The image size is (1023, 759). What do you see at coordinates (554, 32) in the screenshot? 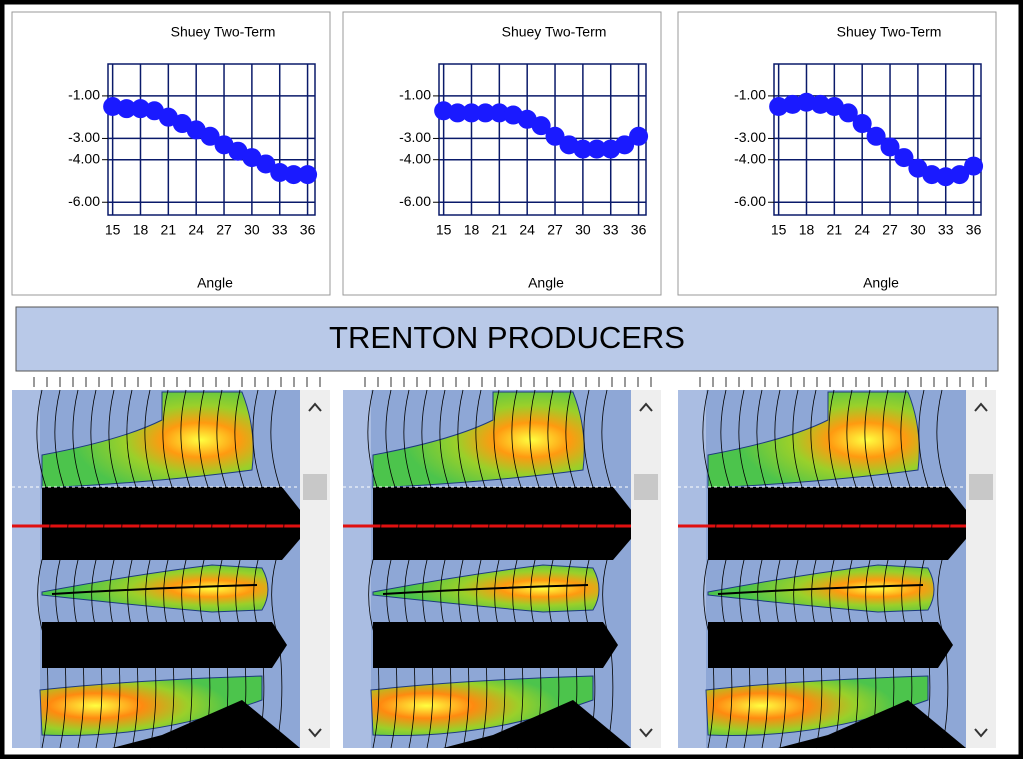
I see `chart-title: Shuey Two-Term` at bounding box center [554, 32].